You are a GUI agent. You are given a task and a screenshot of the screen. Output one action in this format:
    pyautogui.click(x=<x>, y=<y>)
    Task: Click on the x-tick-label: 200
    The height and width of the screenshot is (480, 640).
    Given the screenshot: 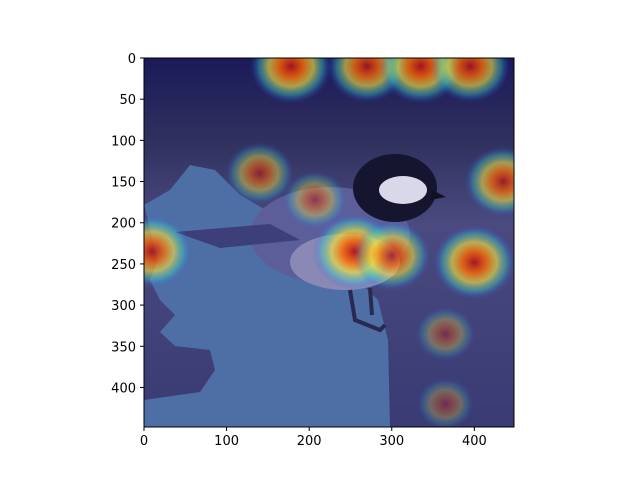 What is the action you would take?
    pyautogui.click(x=309, y=441)
    